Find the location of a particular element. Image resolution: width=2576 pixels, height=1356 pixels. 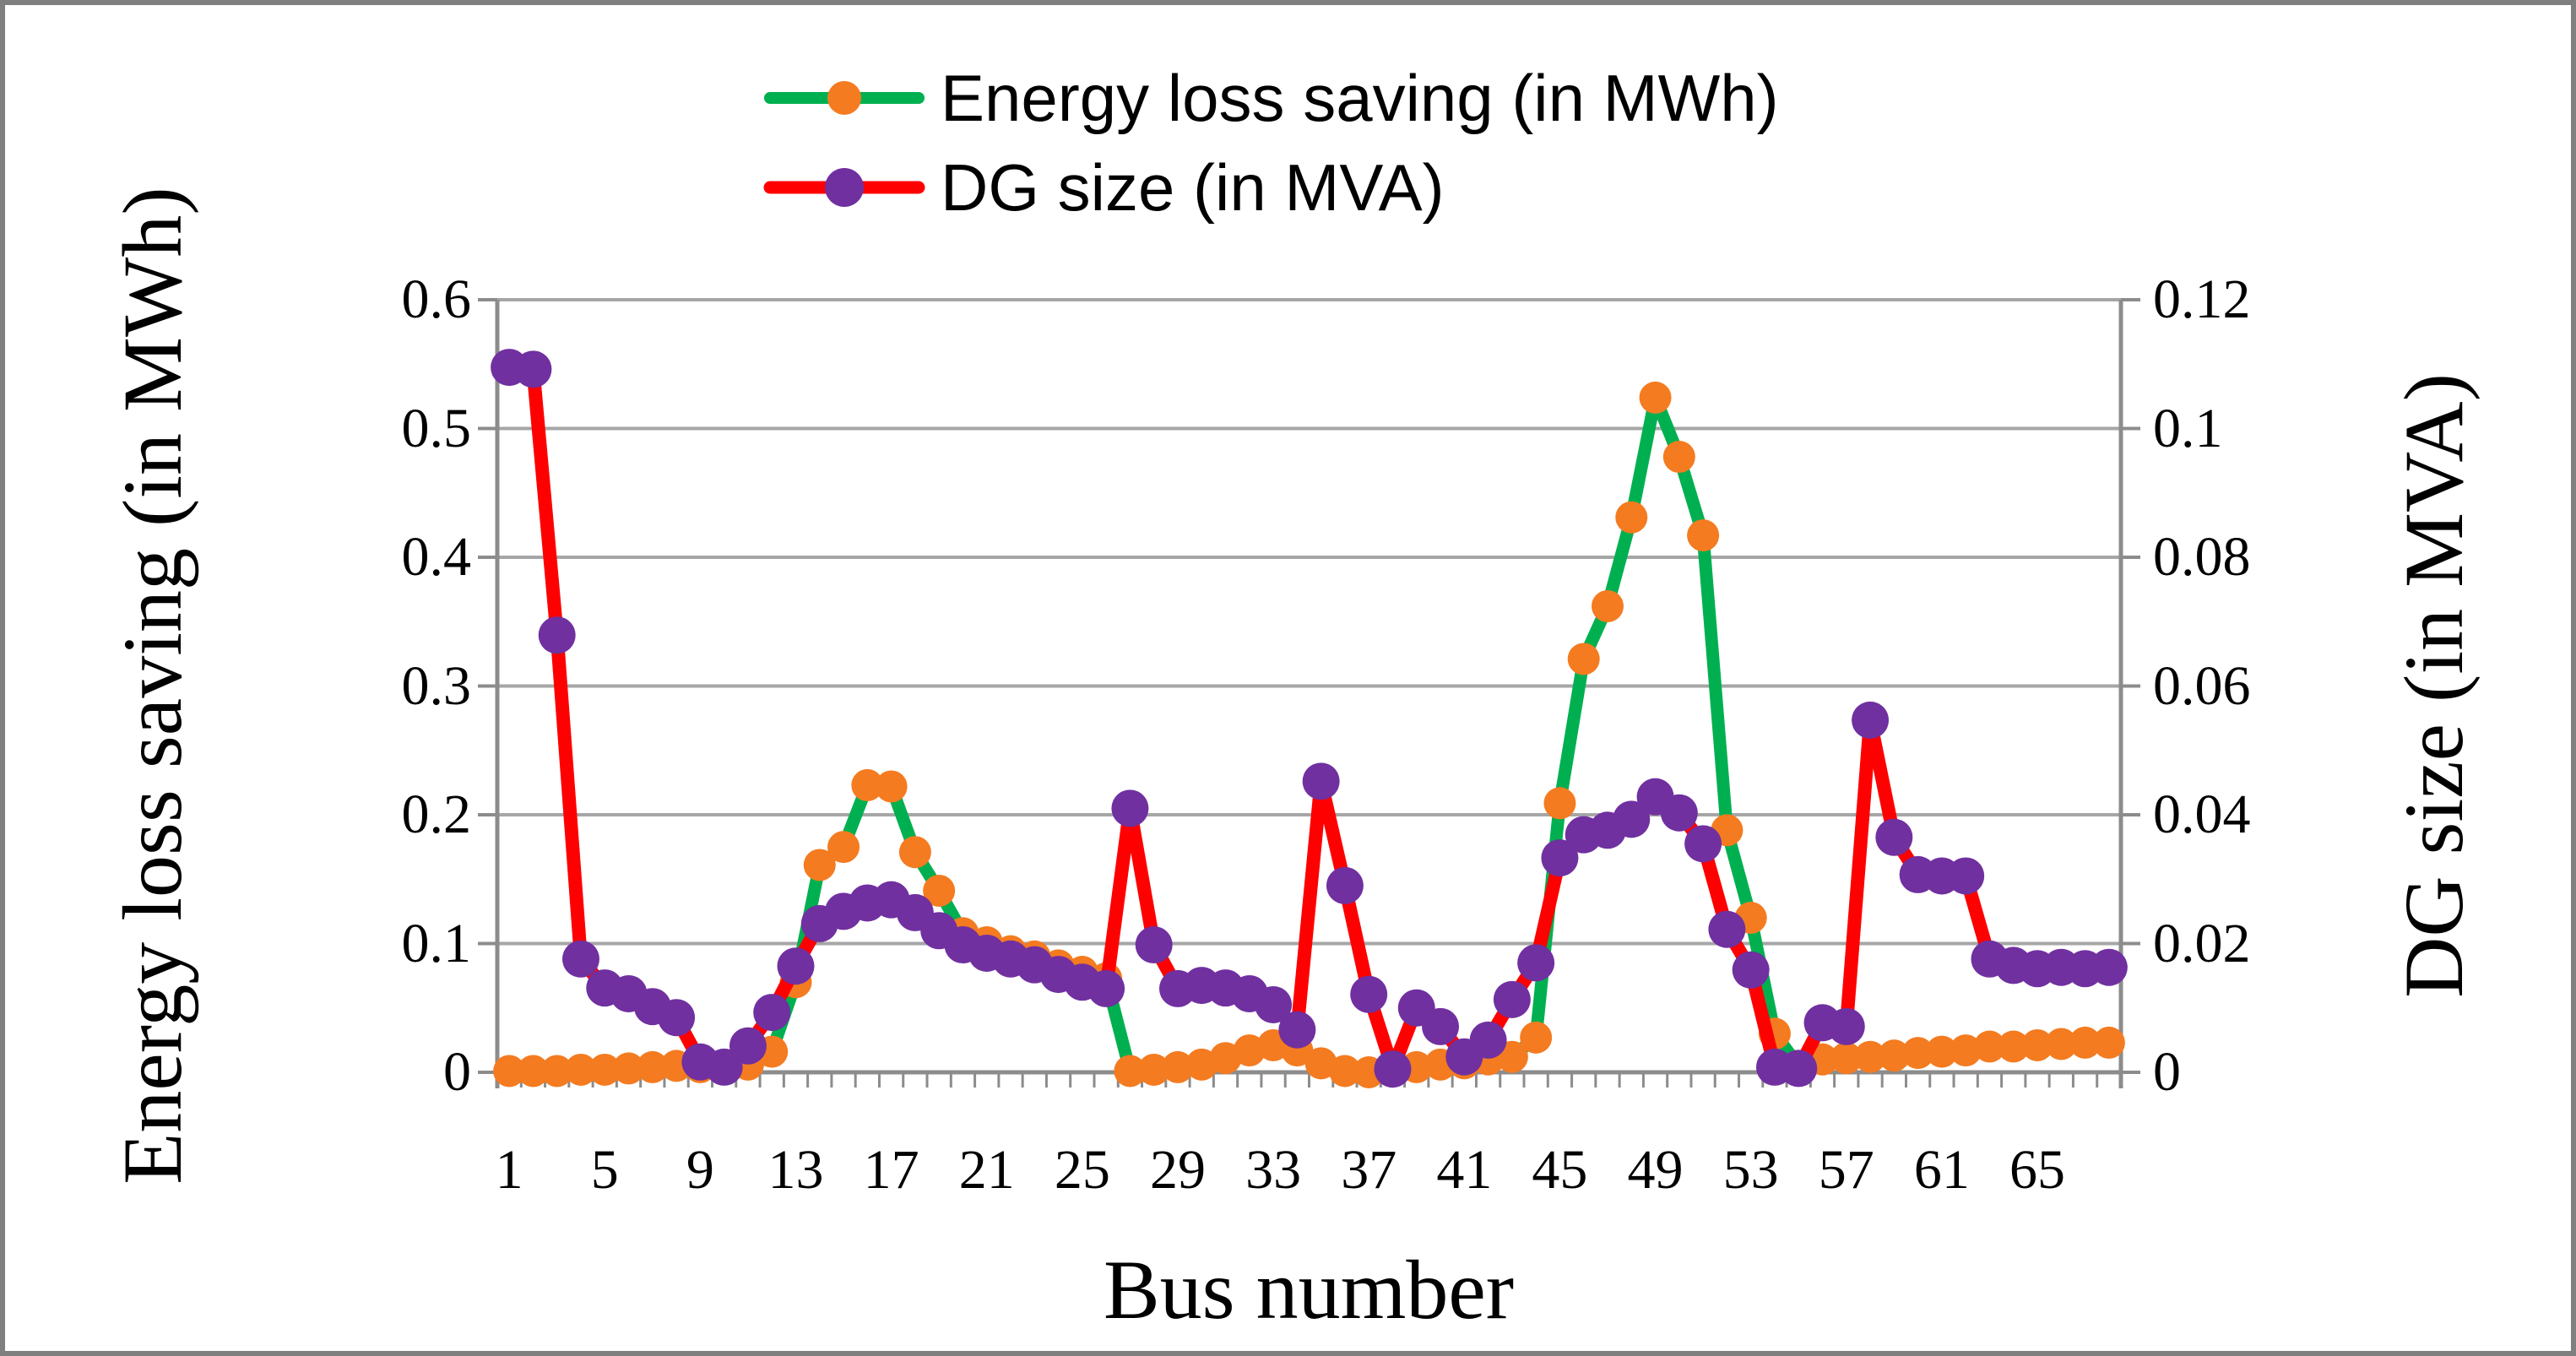

legend-label-dg-size: DG size (in MVA) is located at coordinates (1193, 187).